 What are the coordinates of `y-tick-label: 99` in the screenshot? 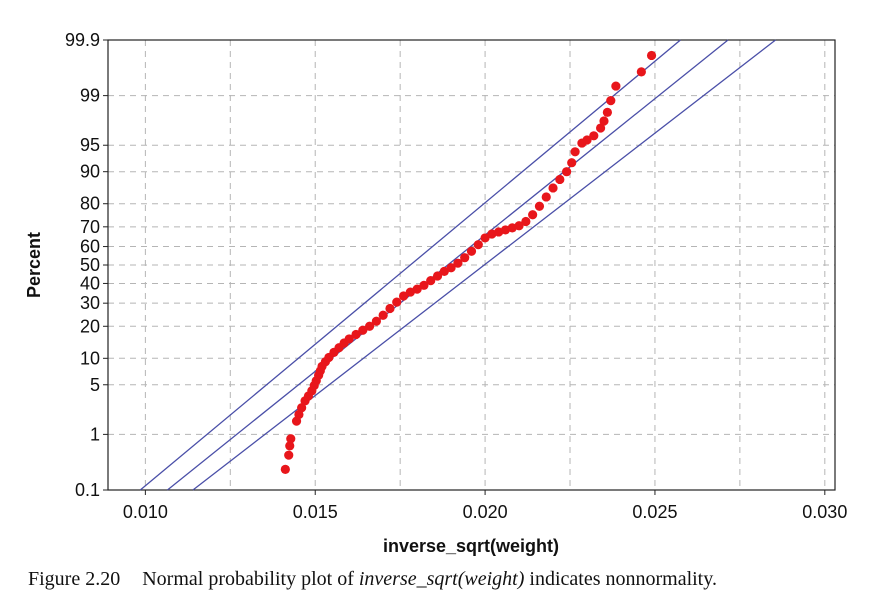 It's located at (90, 96).